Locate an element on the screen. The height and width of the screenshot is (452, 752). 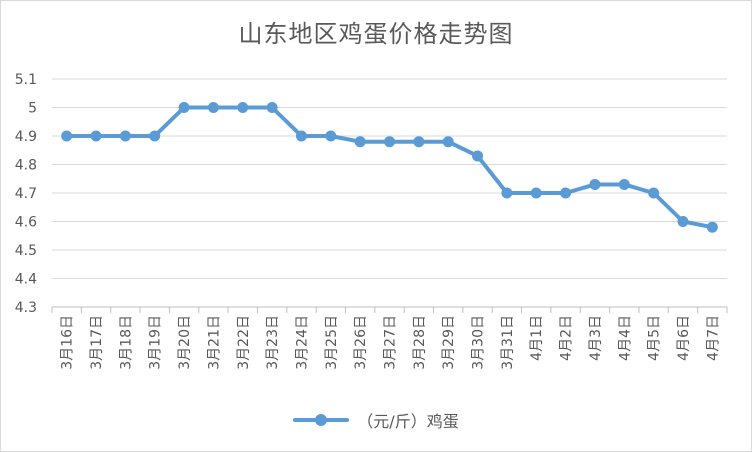
x-tick-label: 3月24日 is located at coordinates (302, 342).